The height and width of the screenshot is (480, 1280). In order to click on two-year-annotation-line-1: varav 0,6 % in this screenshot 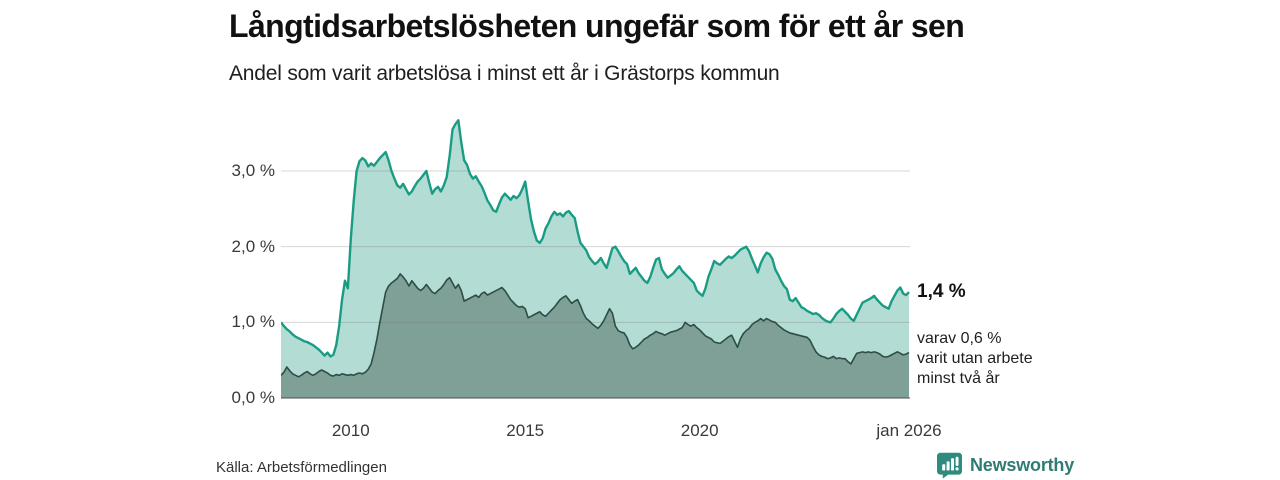, I will do `click(959, 338)`.